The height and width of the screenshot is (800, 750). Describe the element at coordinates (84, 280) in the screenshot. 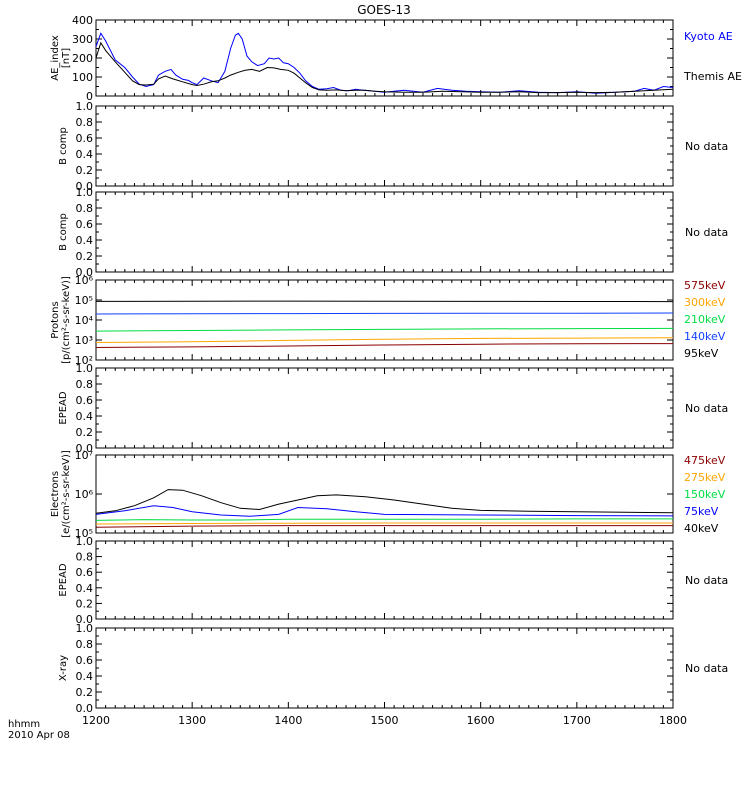

I see `y-tick-label: 10⁶` at that location.